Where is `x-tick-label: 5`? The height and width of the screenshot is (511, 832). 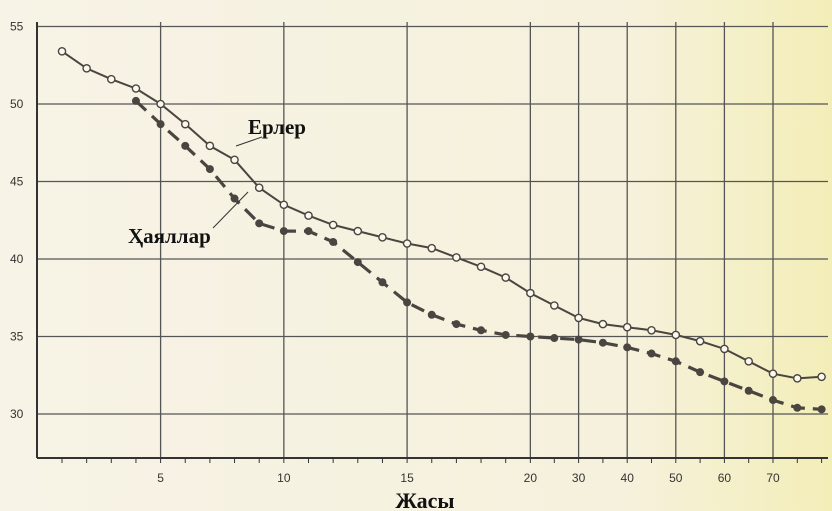
x-tick-label: 5 is located at coordinates (160, 478).